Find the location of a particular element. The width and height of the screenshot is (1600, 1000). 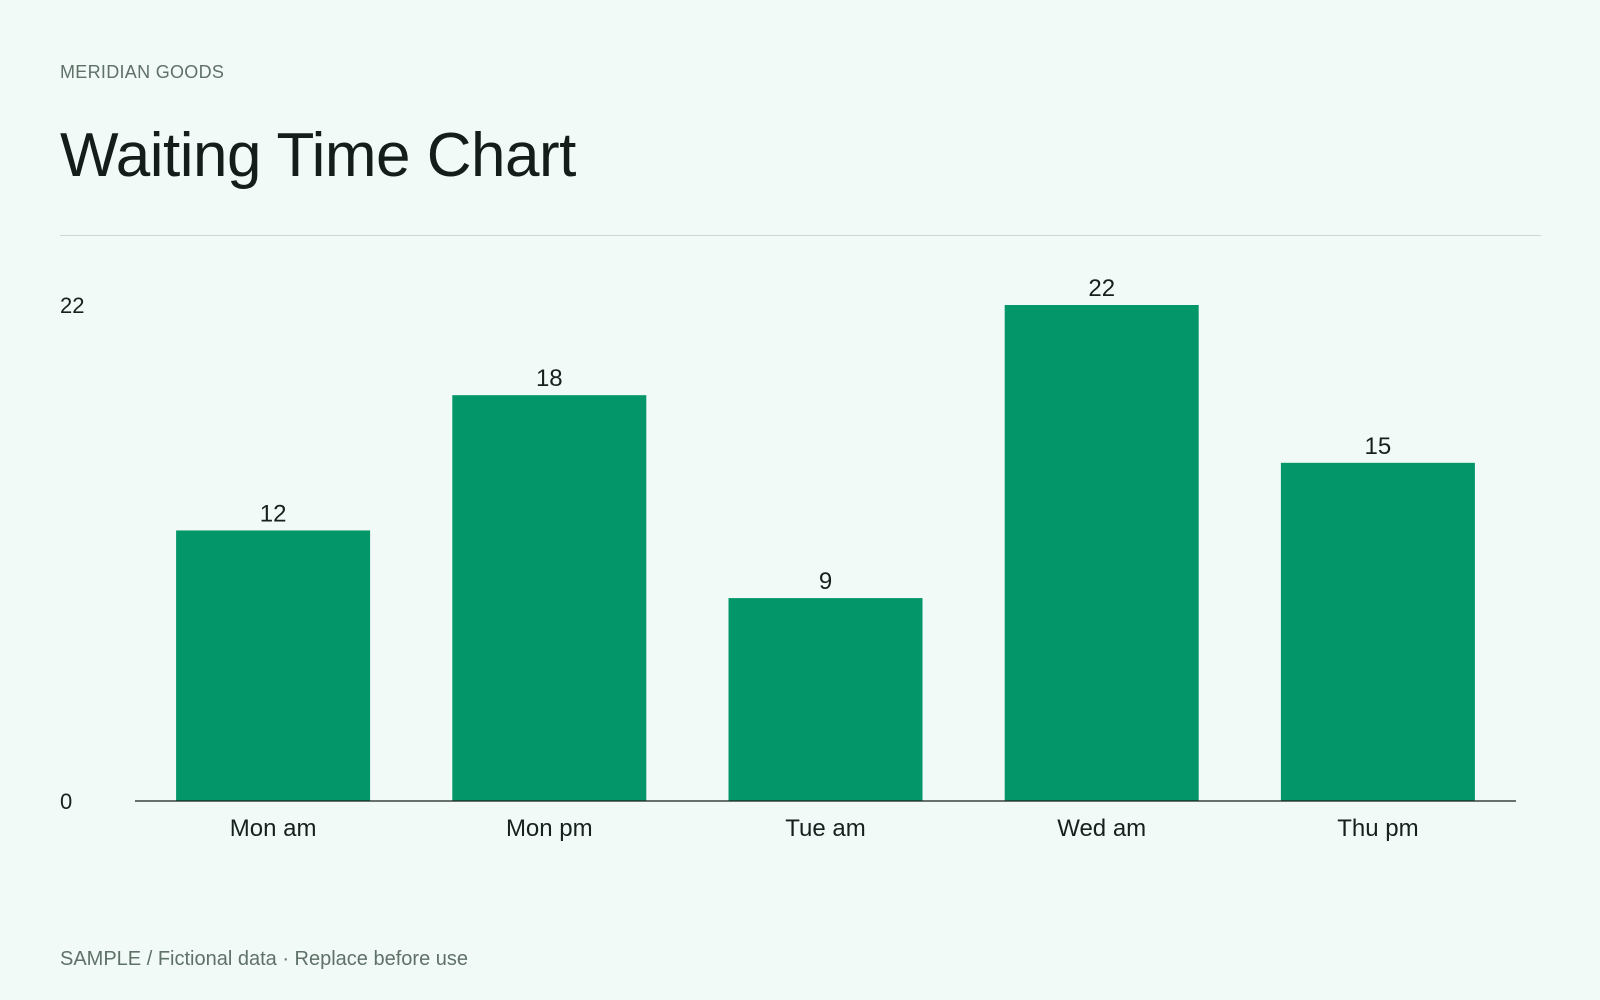

brand-name: MERIDIAN GOODS is located at coordinates (142, 72).